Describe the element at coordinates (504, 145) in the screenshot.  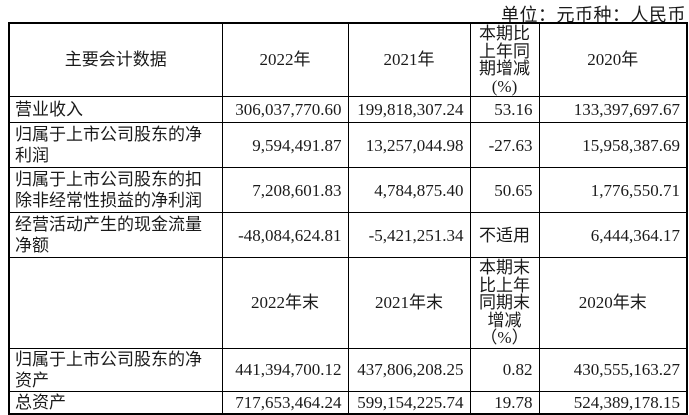
I see `value-yoy: -27.63` at that location.